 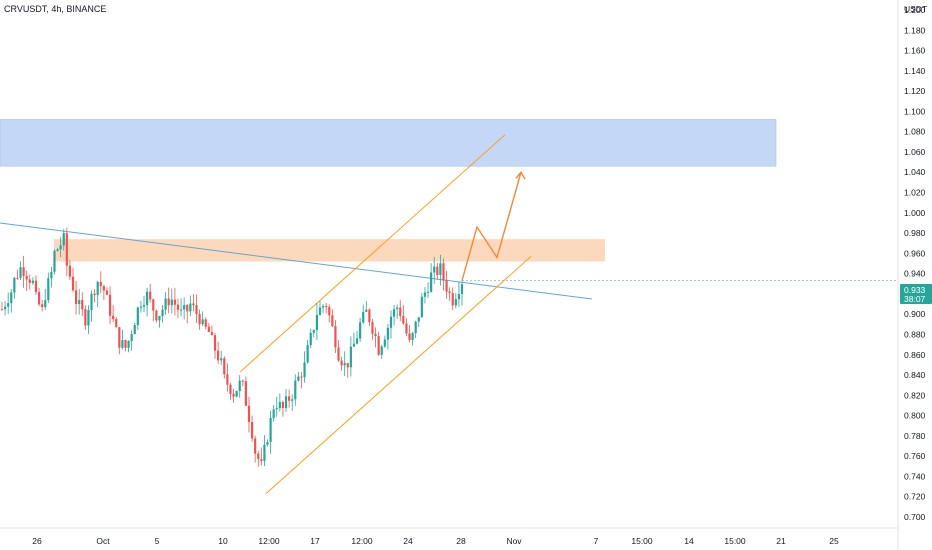 What do you see at coordinates (679, 226) in the screenshot?
I see `overlay-layer` at bounding box center [679, 226].